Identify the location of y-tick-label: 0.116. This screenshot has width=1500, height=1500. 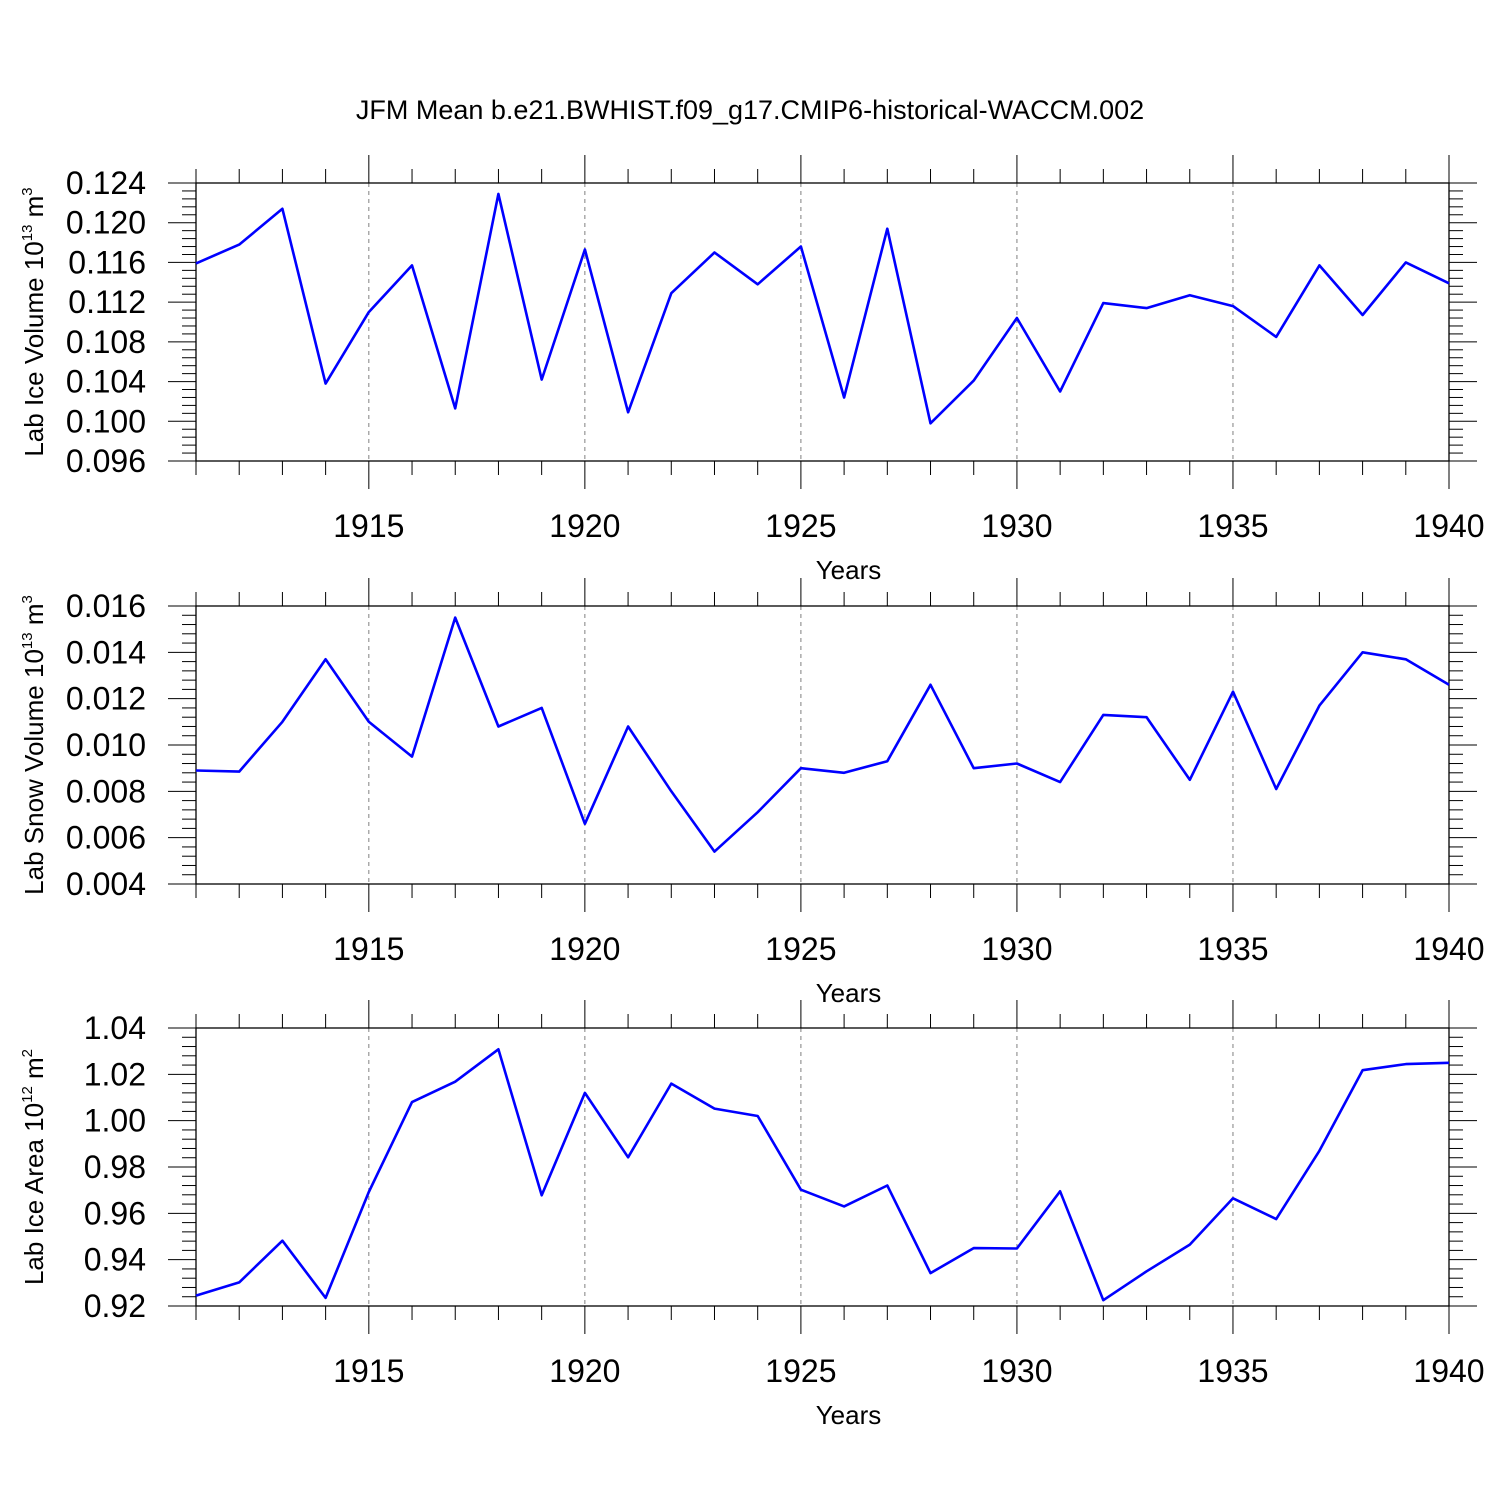
(107, 262).